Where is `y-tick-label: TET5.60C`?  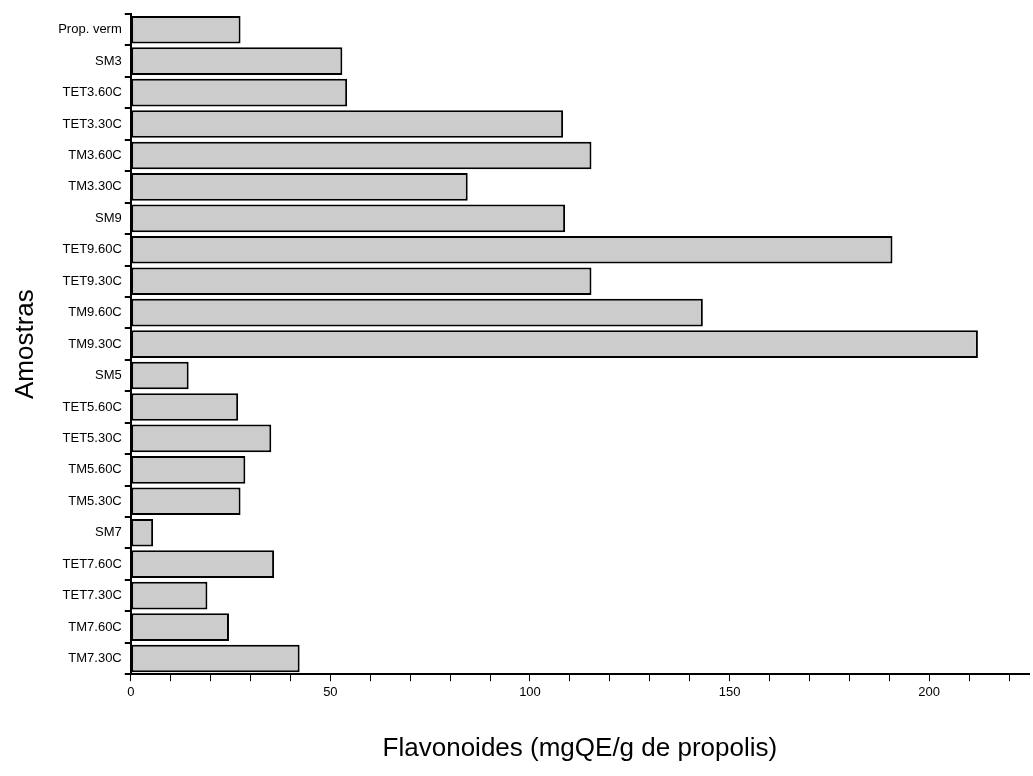 y-tick-label: TET5.60C is located at coordinates (92, 406).